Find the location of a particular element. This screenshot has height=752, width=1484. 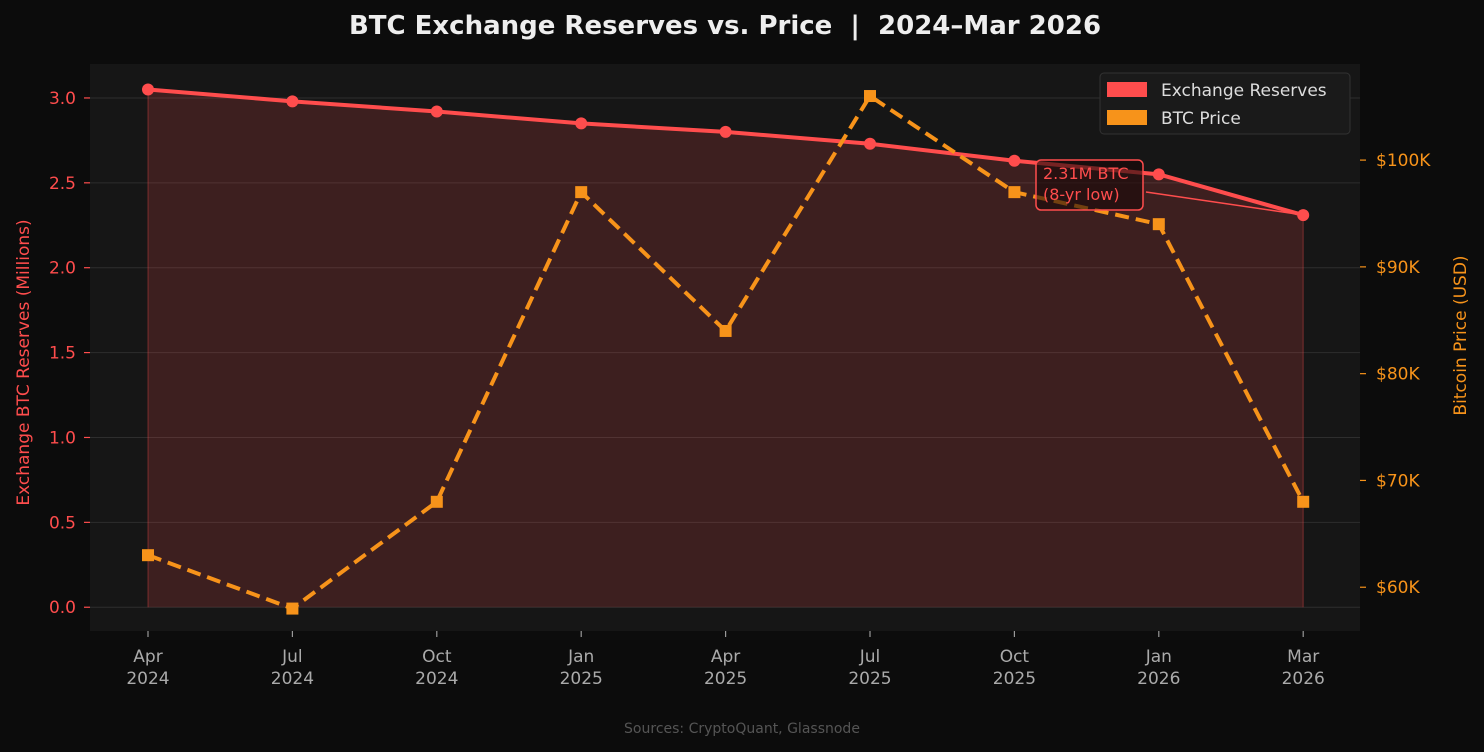

left-tick-label: 3.0 is located at coordinates (62, 99).